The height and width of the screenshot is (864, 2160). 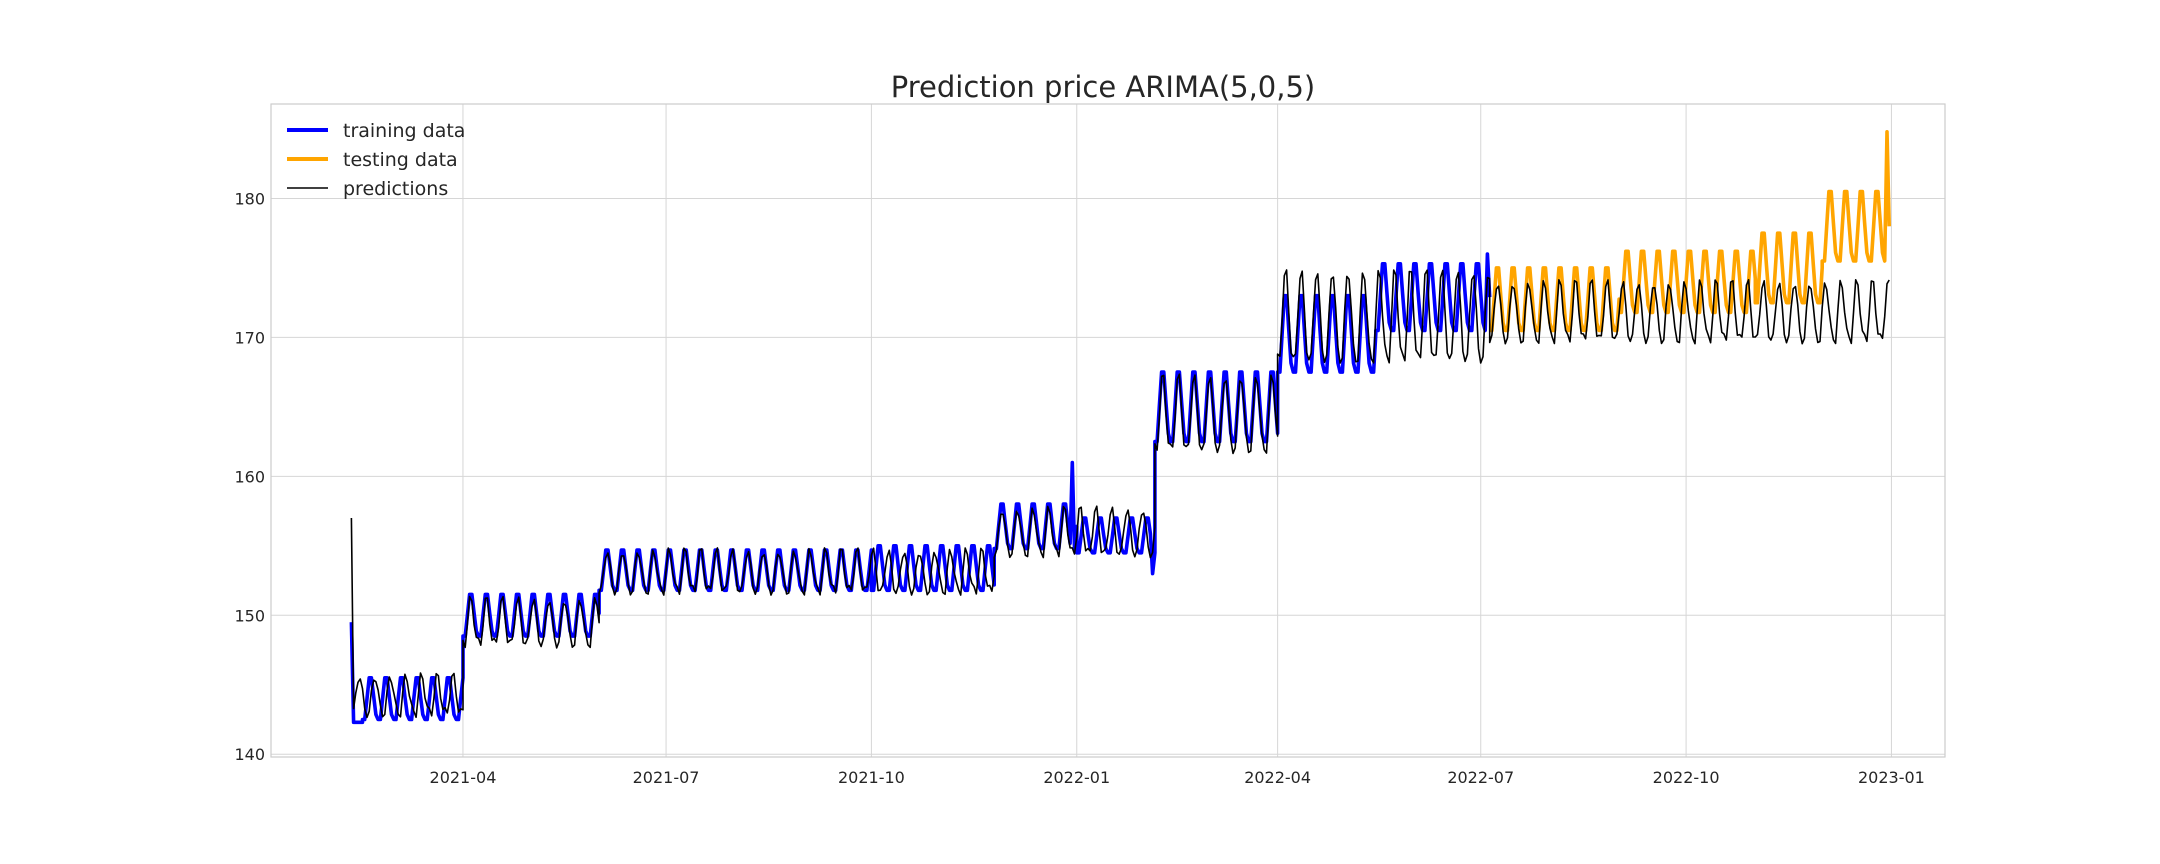 I want to click on x-tick-label: 2021-10, so click(x=871, y=777).